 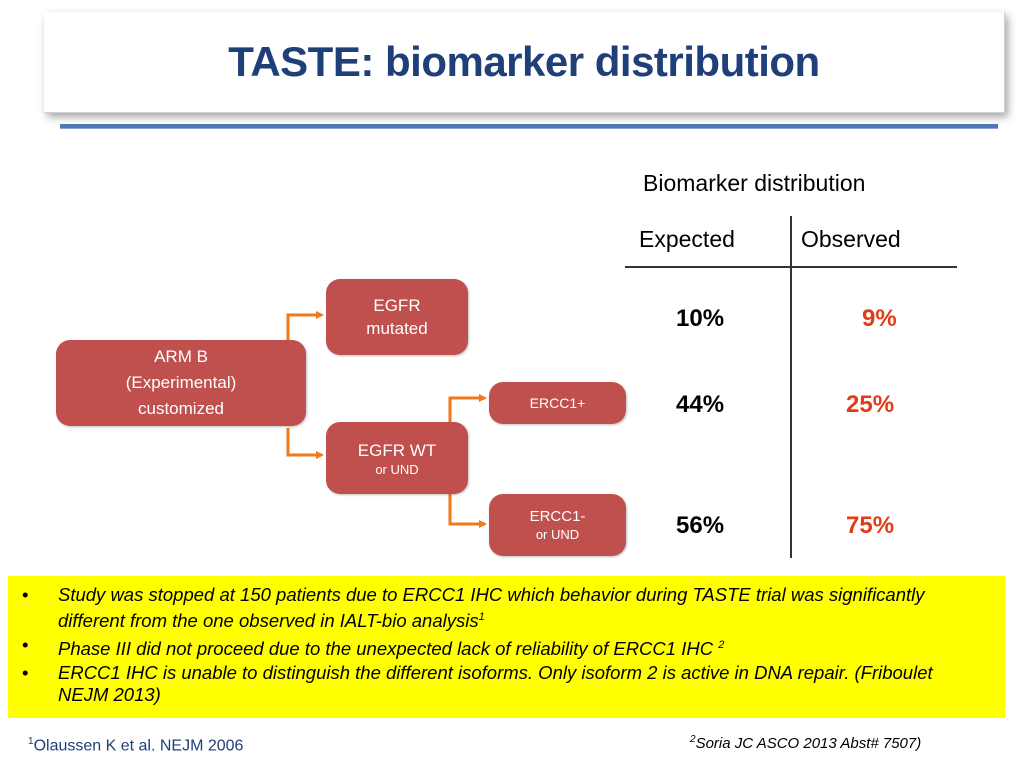 What do you see at coordinates (557, 516) in the screenshot?
I see `ercc1-negative-line1: ERCC1-` at bounding box center [557, 516].